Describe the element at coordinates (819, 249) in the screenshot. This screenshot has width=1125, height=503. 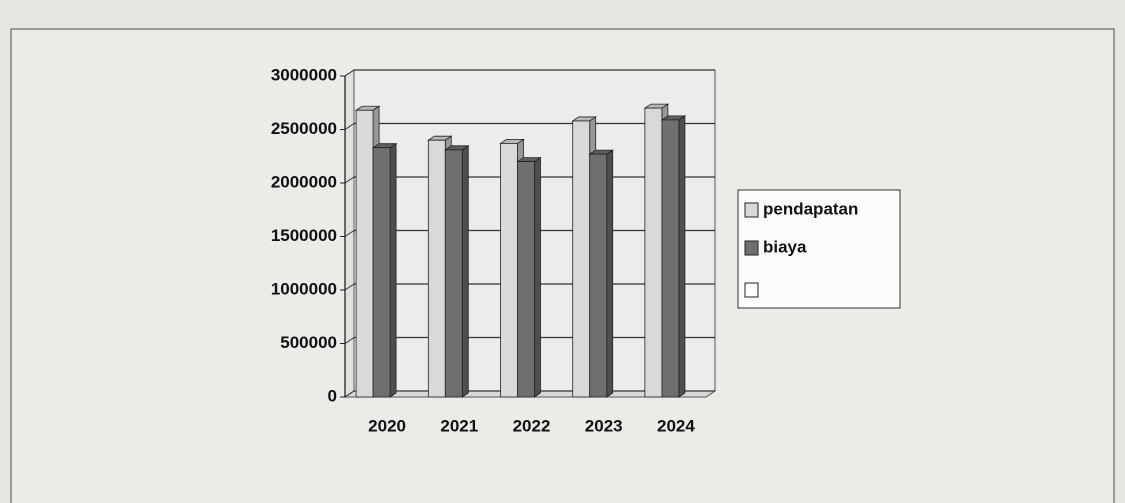
I see `legend-box` at that location.